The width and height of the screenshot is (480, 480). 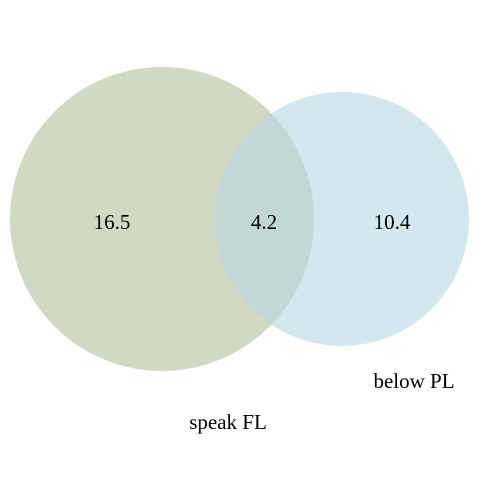 What do you see at coordinates (413, 381) in the screenshot?
I see `set-b-label: below PL` at bounding box center [413, 381].